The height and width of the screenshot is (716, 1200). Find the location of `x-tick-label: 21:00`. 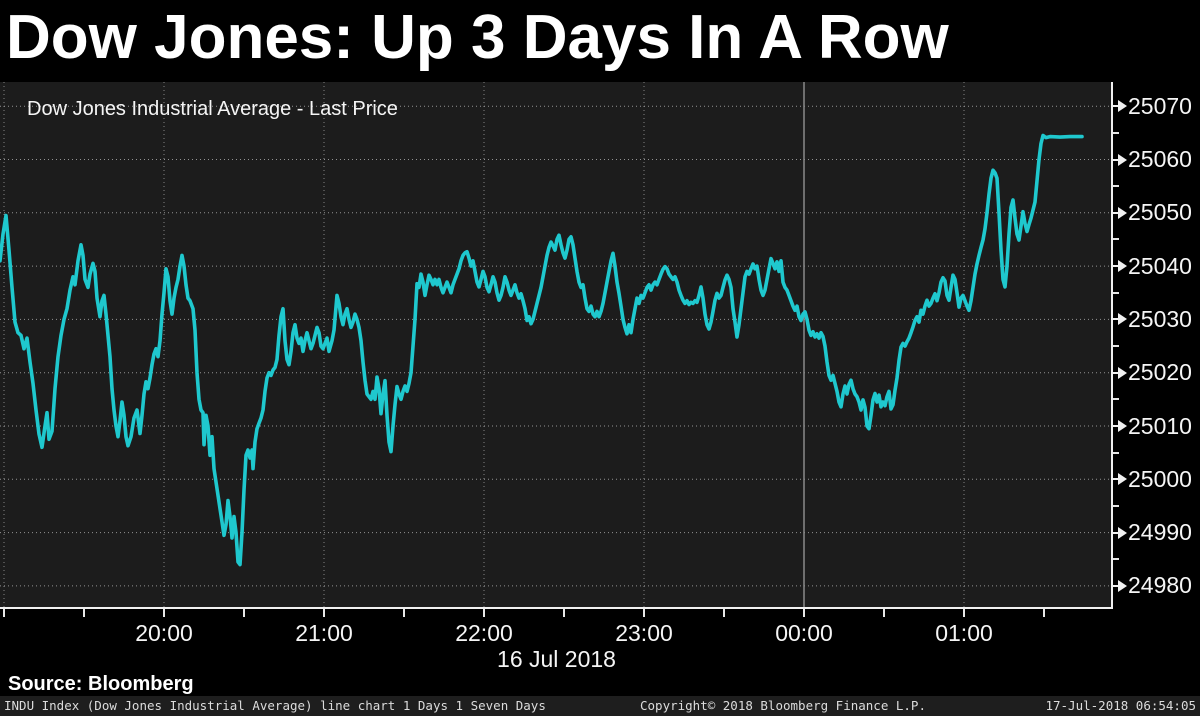

x-tick-label: 21:00 is located at coordinates (324, 633).